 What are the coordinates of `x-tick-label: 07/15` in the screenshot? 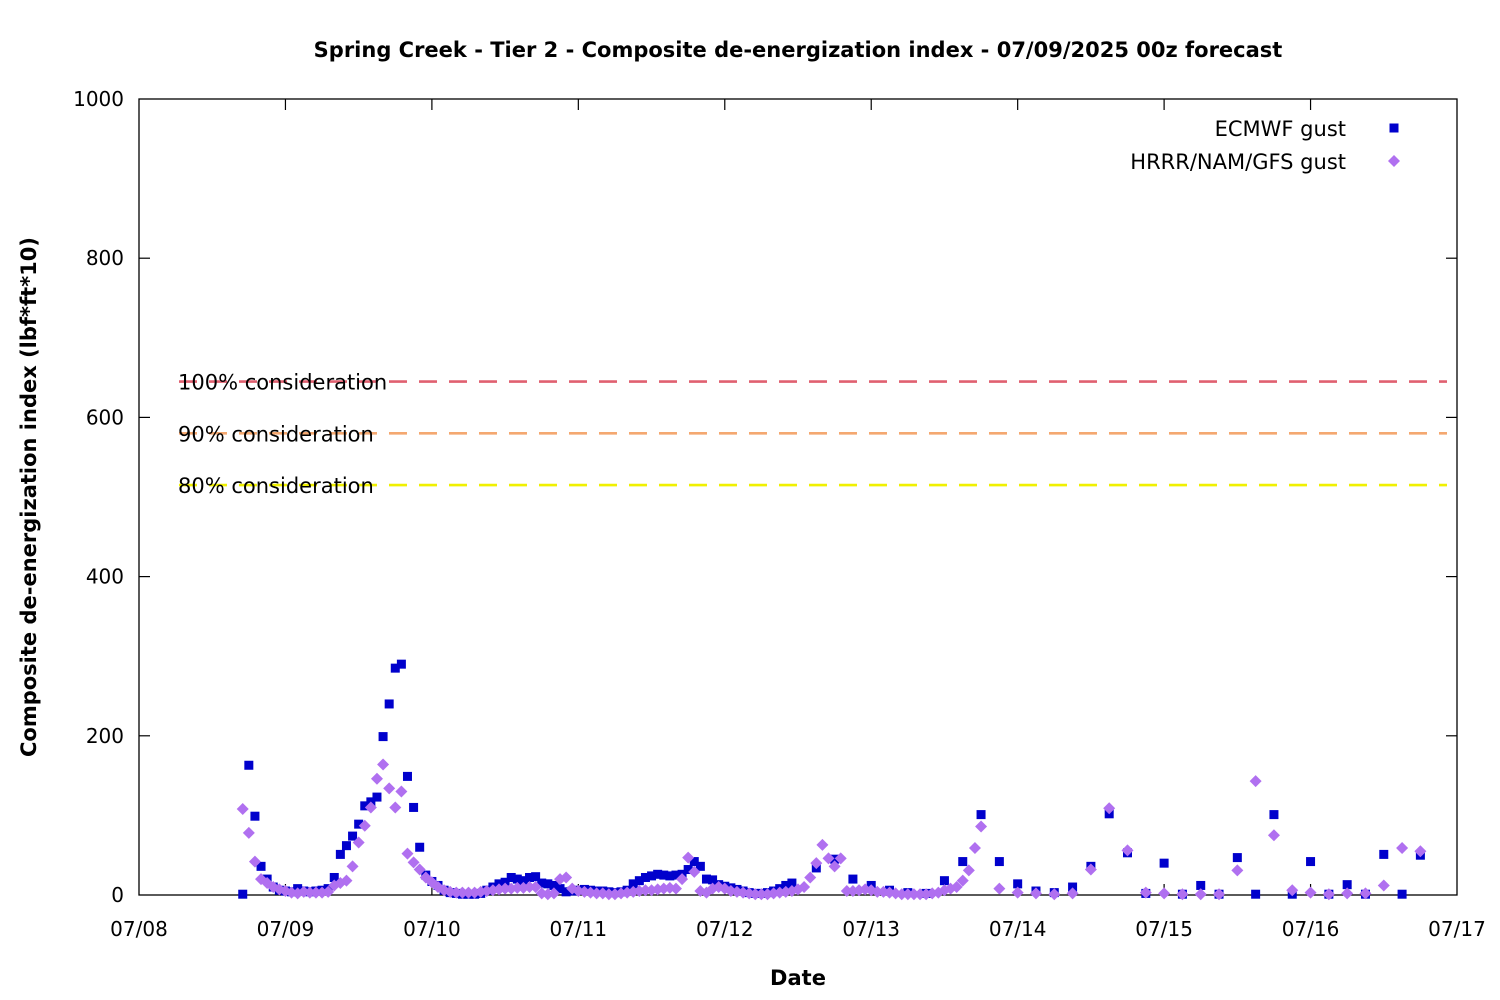 It's located at (1164, 929).